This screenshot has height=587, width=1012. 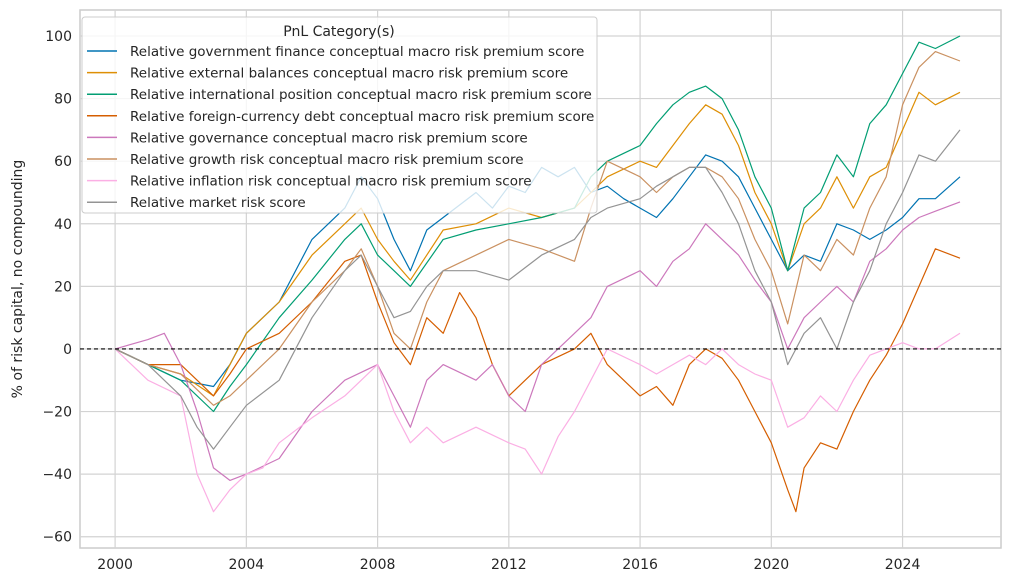 What do you see at coordinates (63, 225) in the screenshot?
I see `y-tick-label: 40` at bounding box center [63, 225].